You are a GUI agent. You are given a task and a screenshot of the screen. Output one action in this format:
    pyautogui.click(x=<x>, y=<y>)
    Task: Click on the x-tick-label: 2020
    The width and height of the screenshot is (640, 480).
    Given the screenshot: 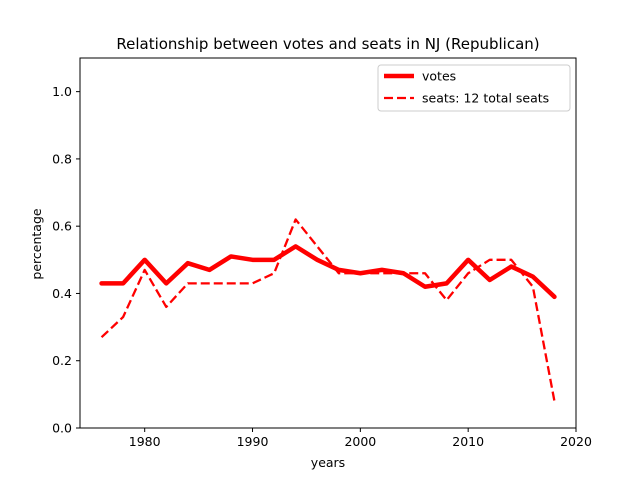 What is the action you would take?
    pyautogui.click(x=576, y=441)
    